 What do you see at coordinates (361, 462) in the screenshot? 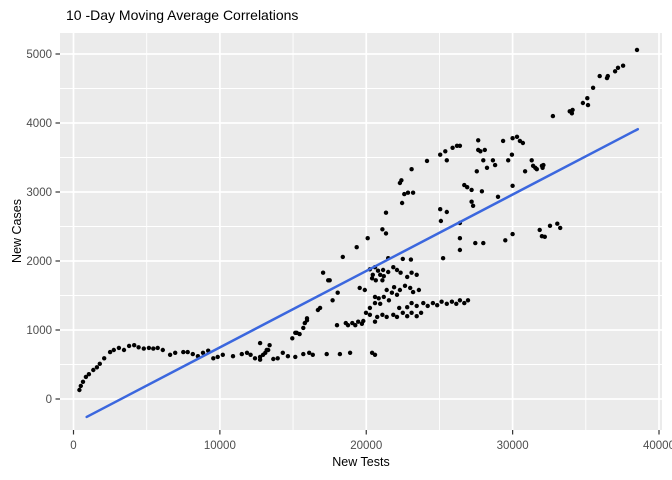
I see `x-axis-title: New Tests` at bounding box center [361, 462].